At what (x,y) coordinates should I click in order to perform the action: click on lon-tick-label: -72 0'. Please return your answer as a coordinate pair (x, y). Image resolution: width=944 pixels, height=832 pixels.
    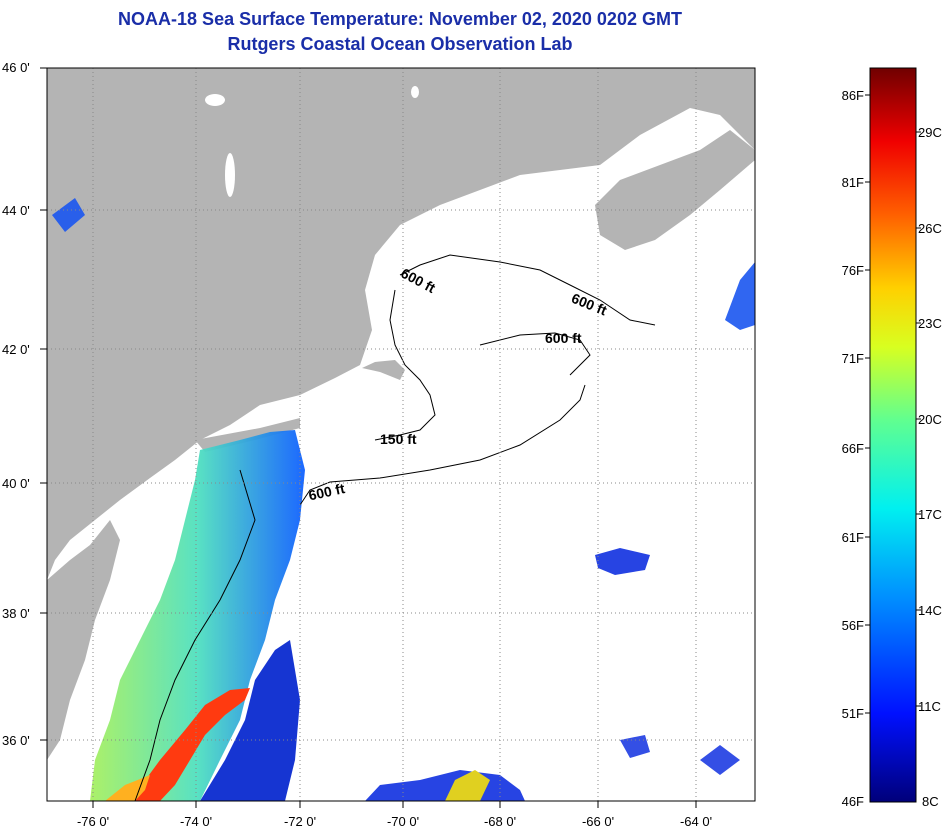
    Looking at the image, I should click on (300, 821).